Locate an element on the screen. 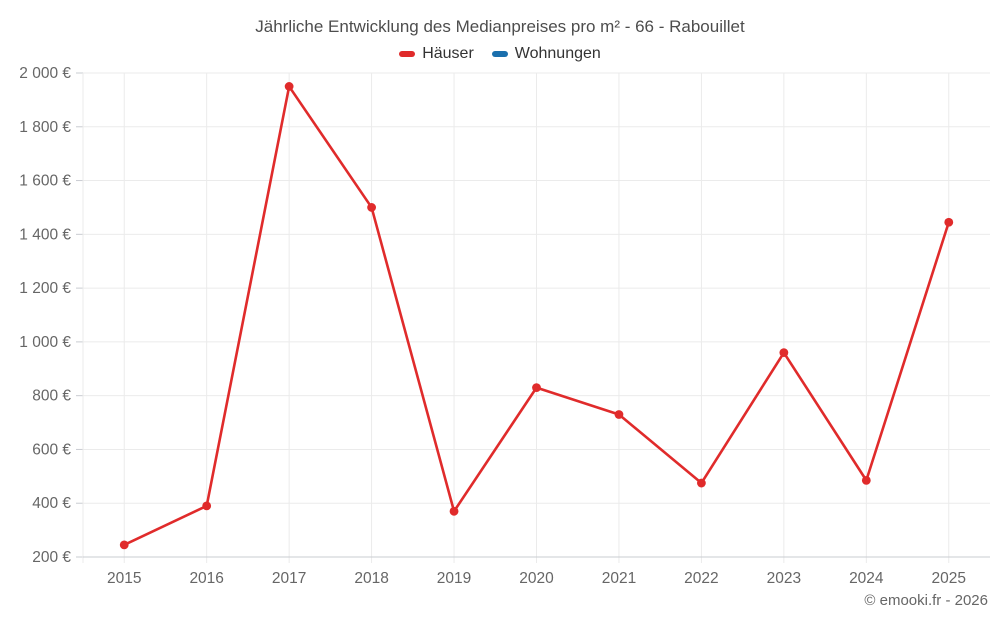 This screenshot has height=625, width=1000. data-point-häuser-2025 is located at coordinates (949, 222).